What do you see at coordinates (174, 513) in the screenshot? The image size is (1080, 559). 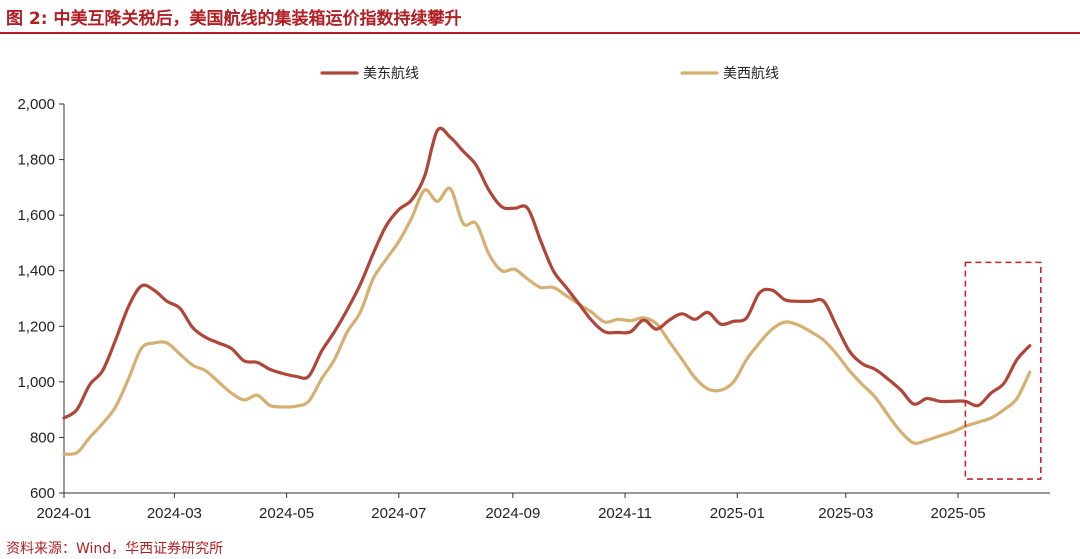 I see `x-tick-label: 2024-03` at bounding box center [174, 513].